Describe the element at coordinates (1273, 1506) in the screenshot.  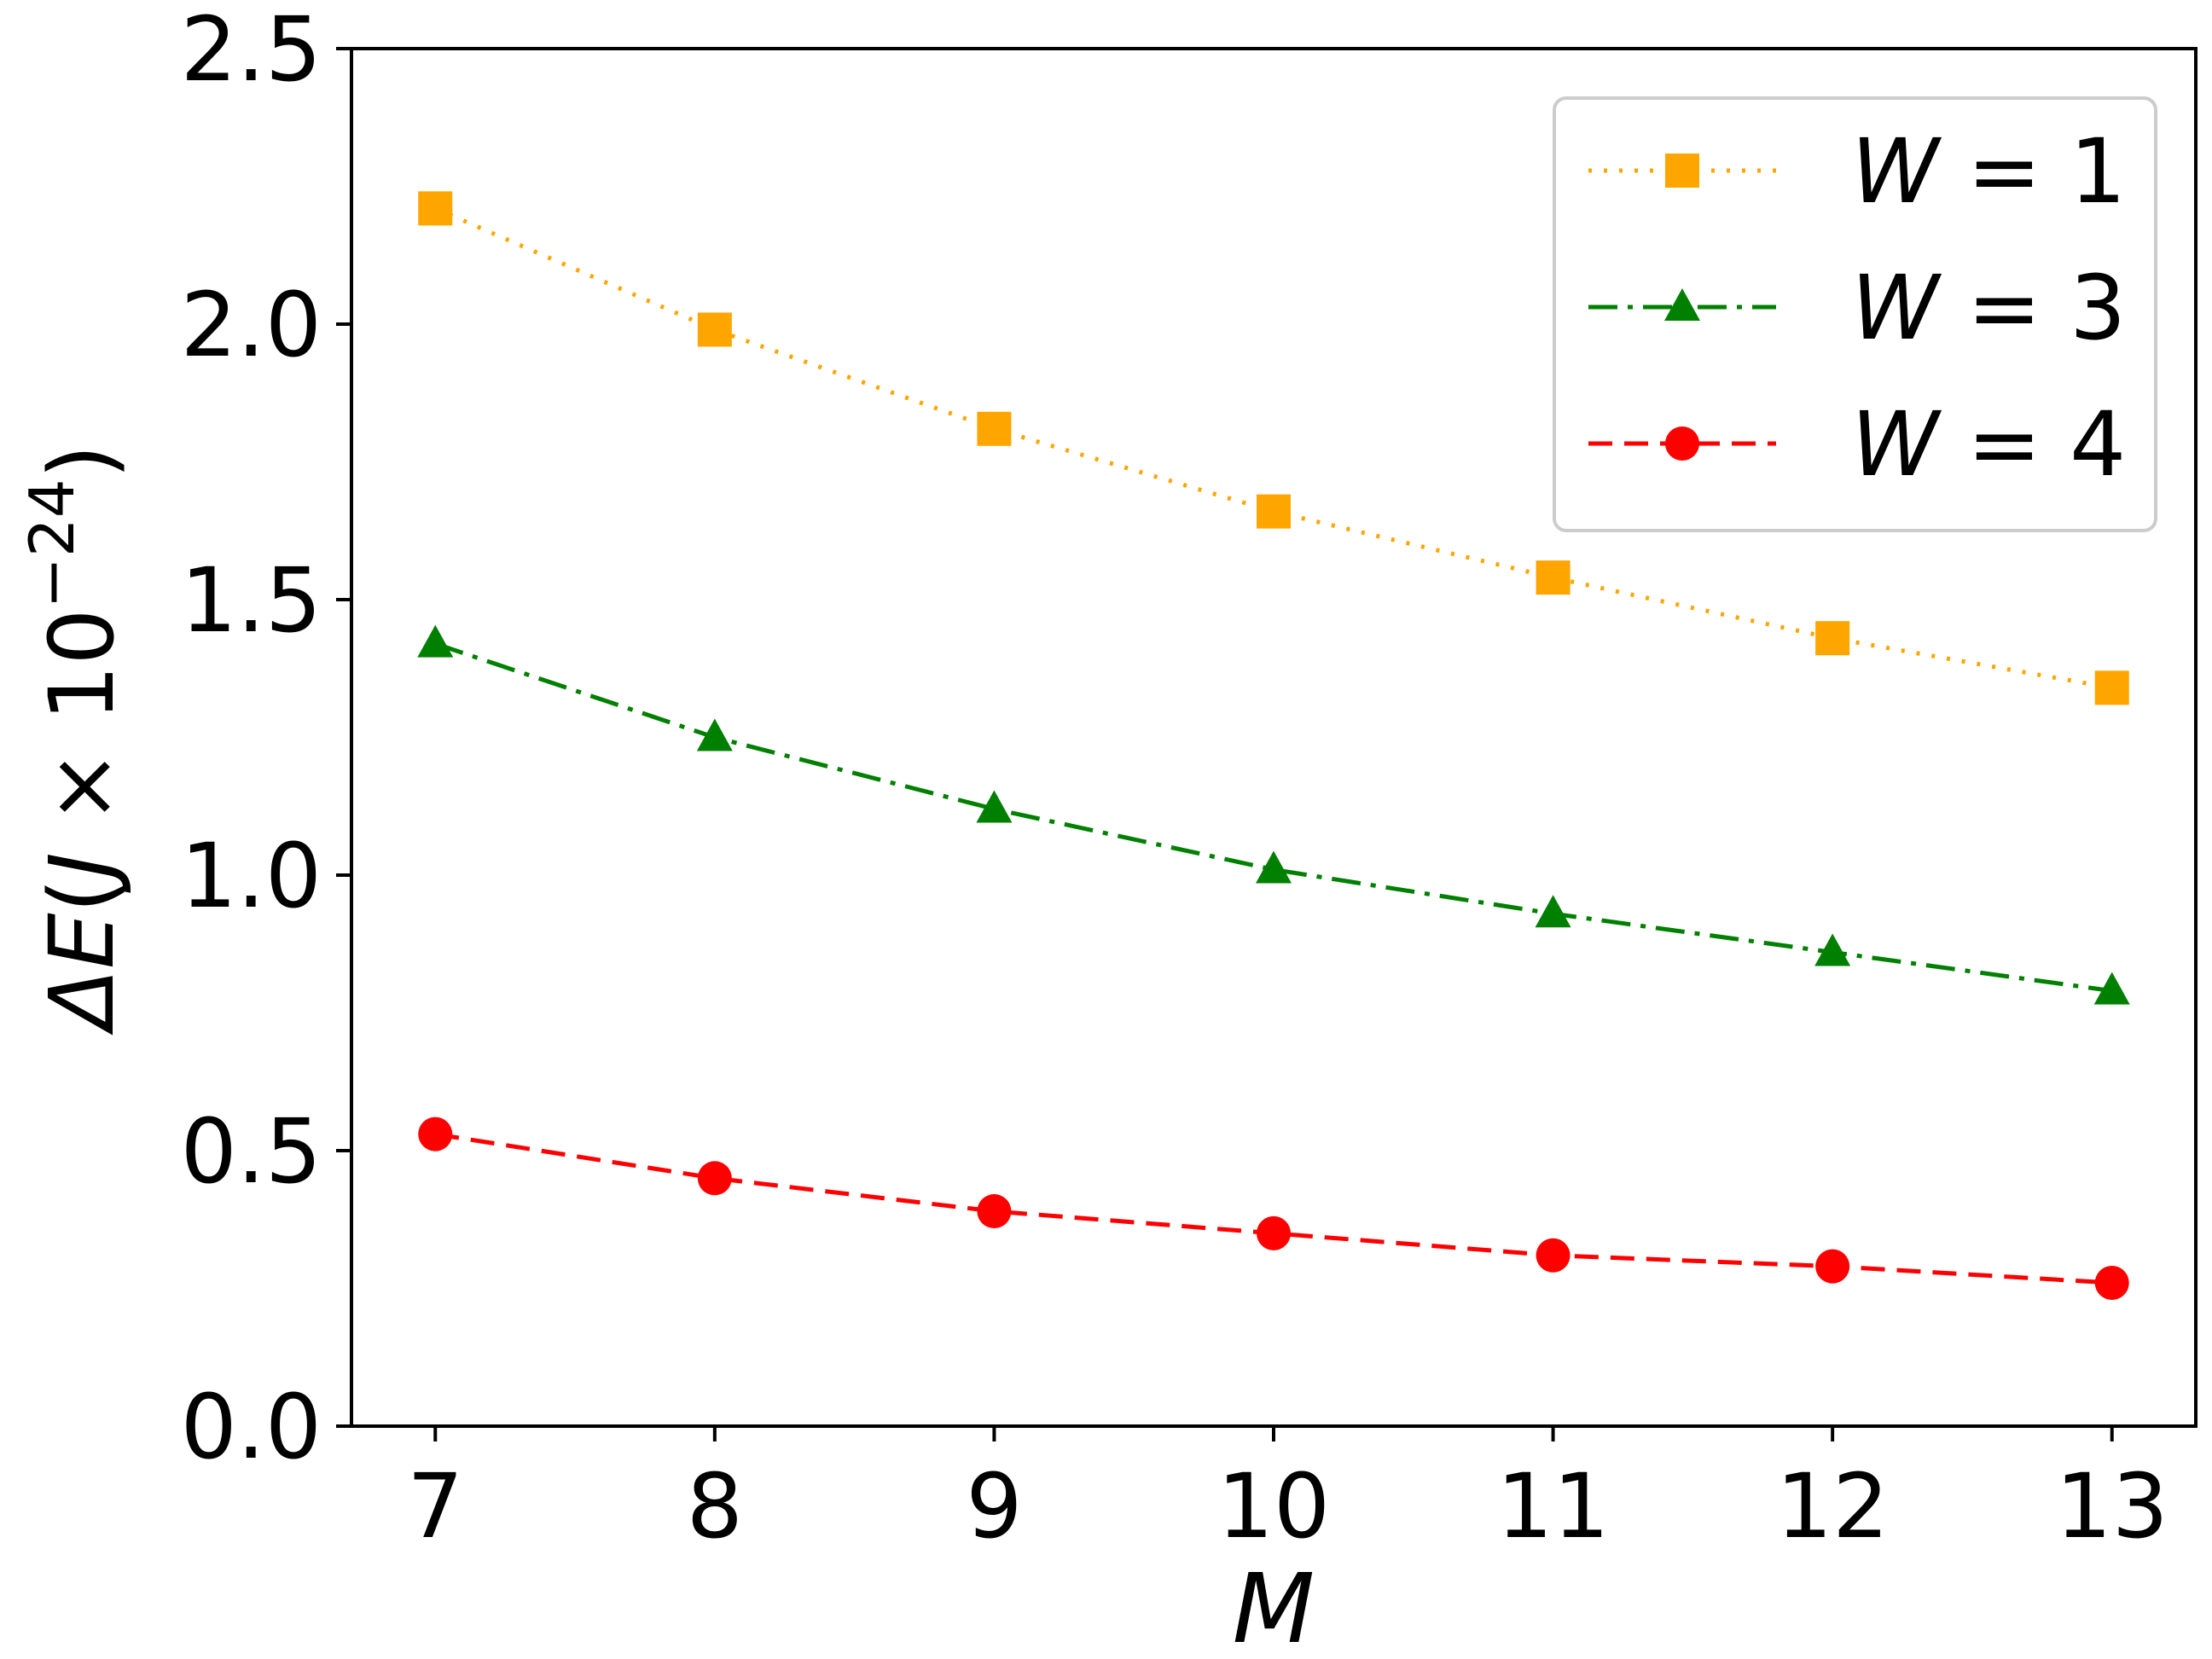
I see `x-tick-label: 10` at that location.